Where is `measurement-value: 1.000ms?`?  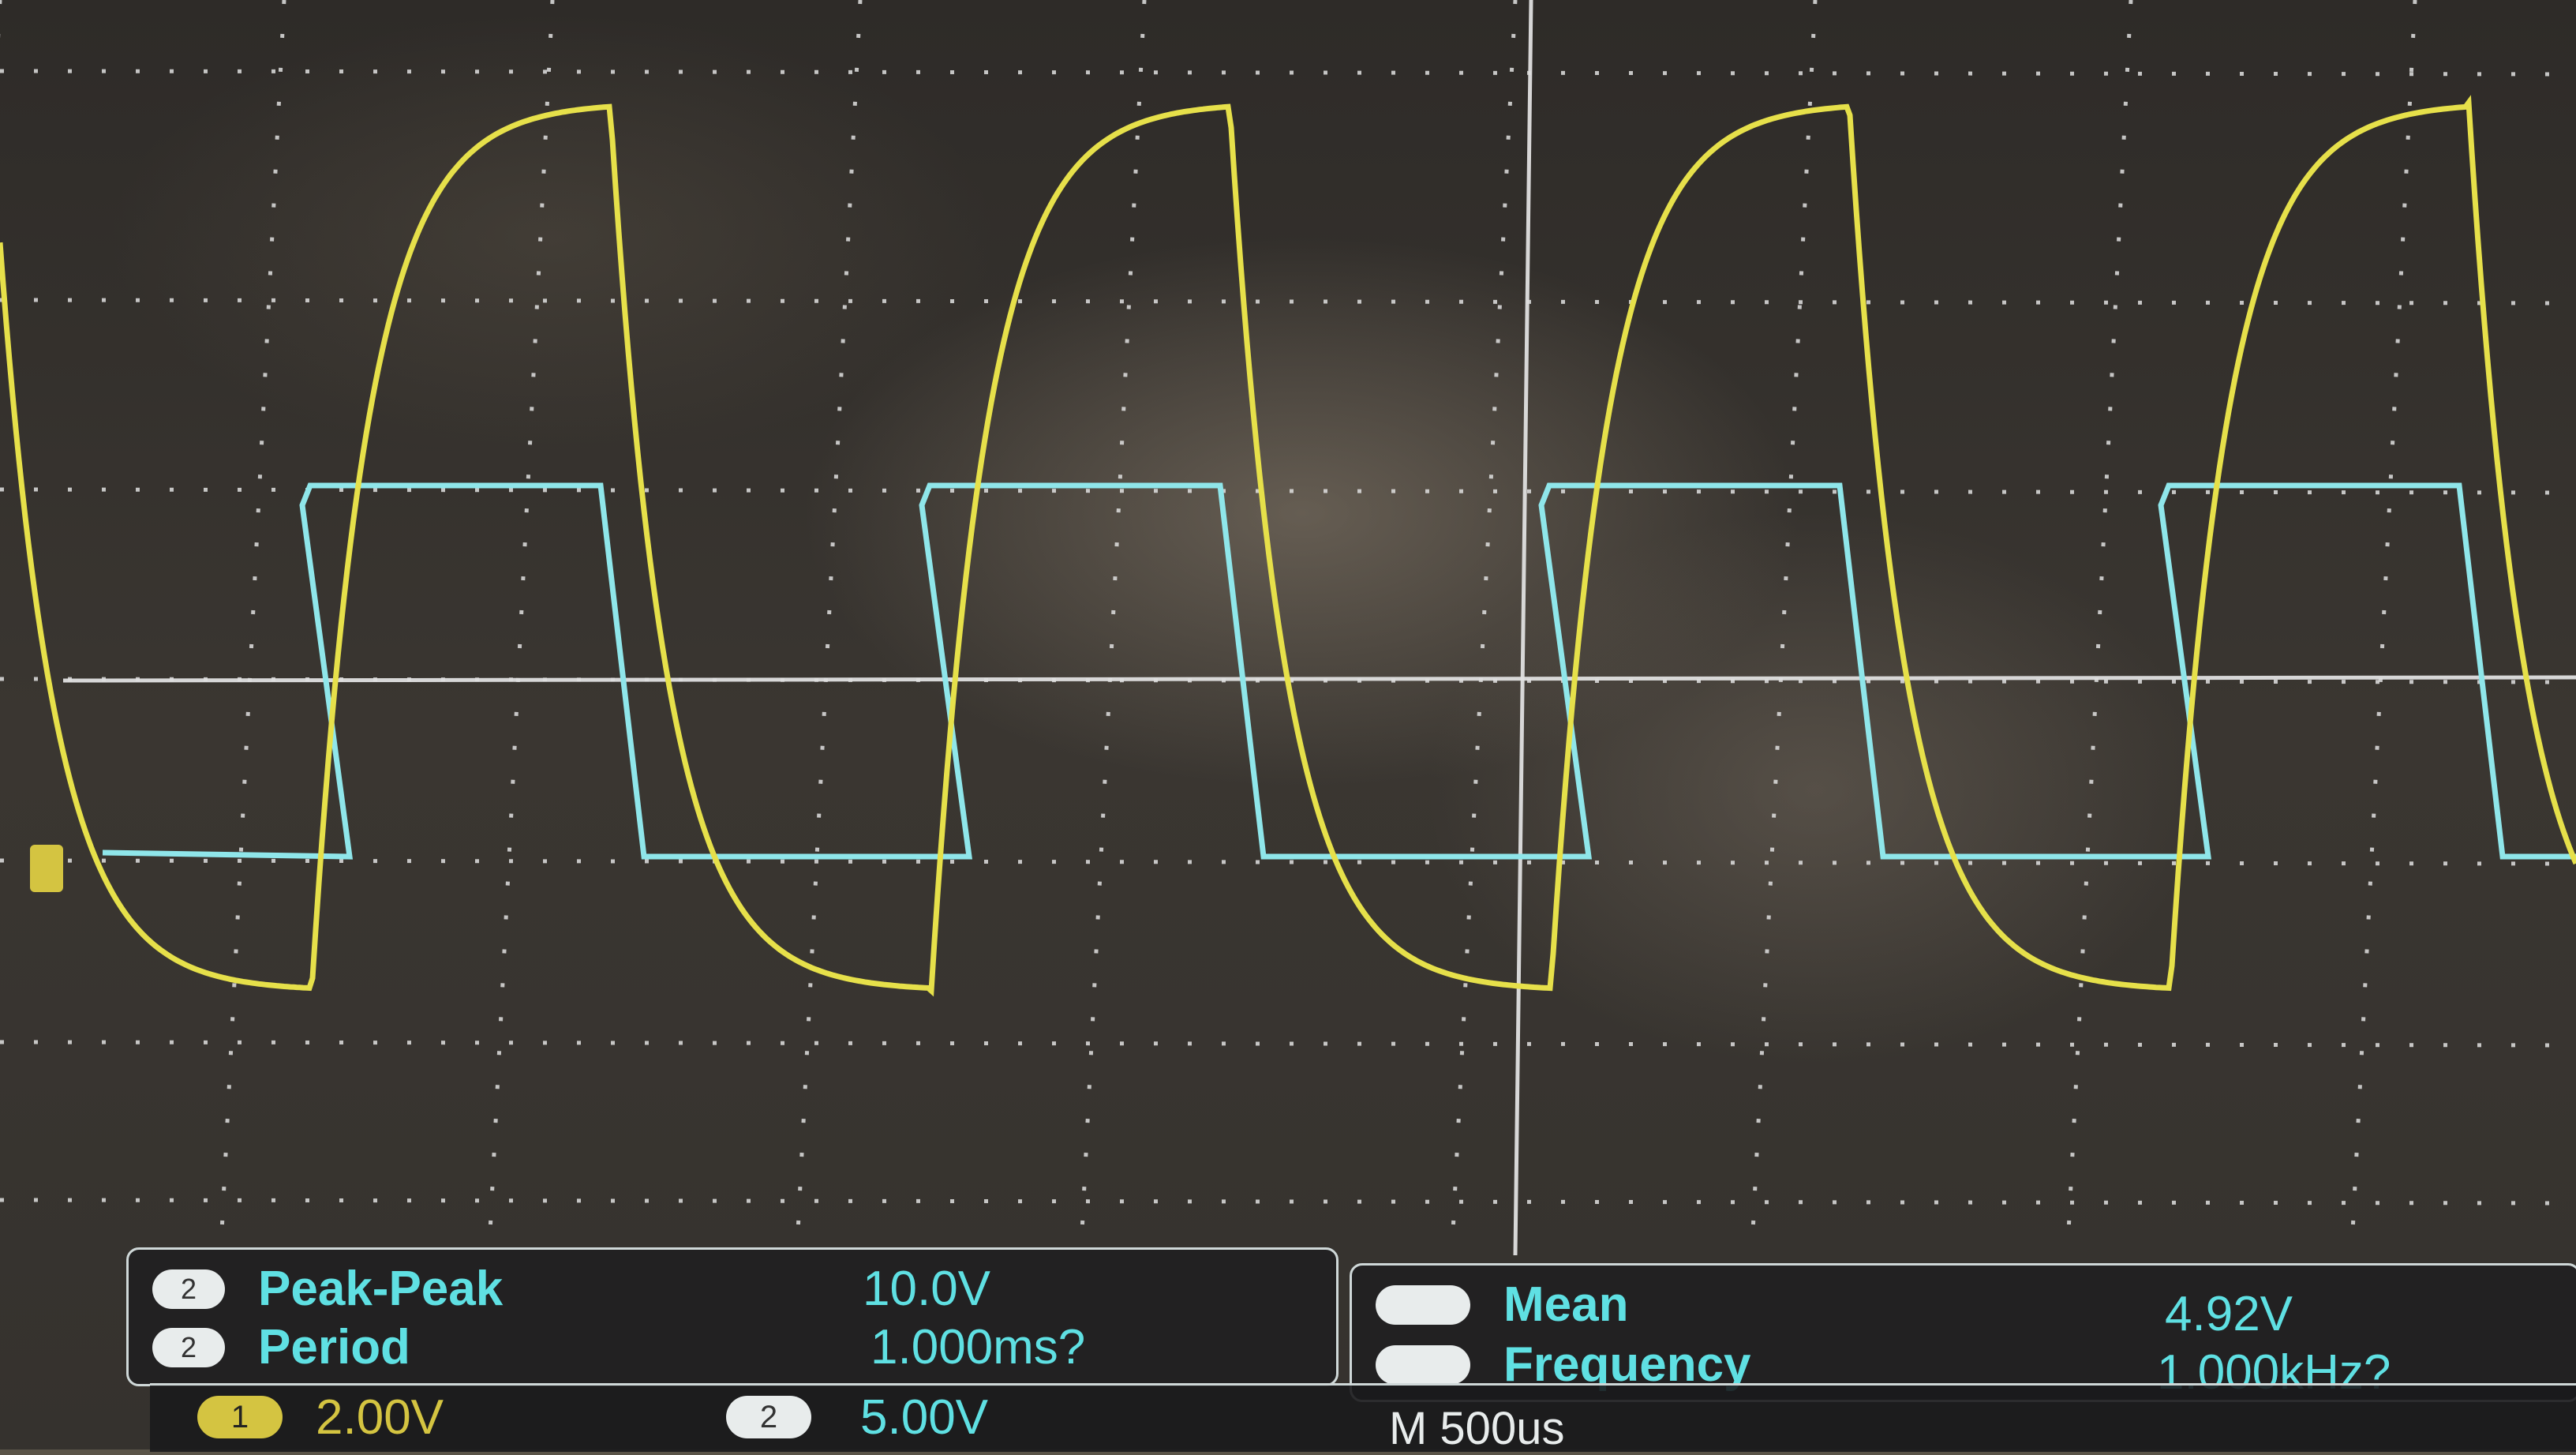 measurement-value: 1.000ms? is located at coordinates (978, 1347).